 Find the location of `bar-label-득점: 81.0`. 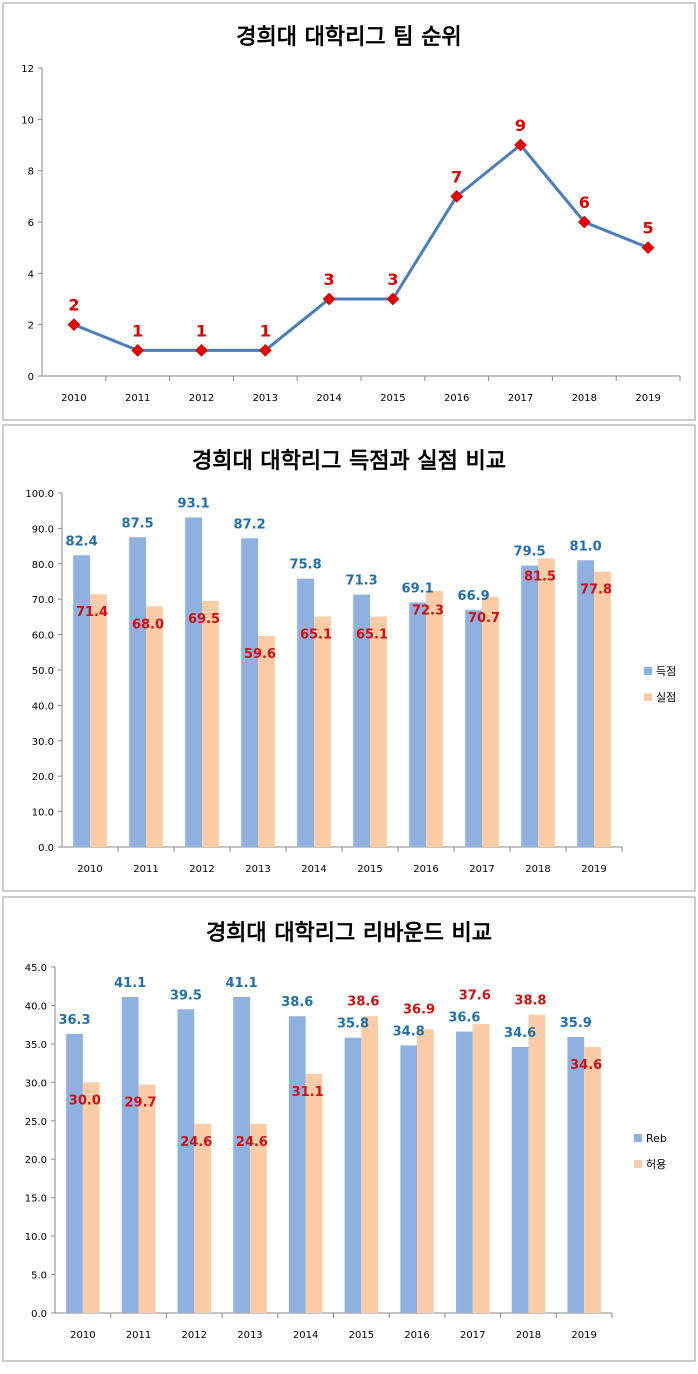

bar-label-득점: 81.0 is located at coordinates (586, 546).